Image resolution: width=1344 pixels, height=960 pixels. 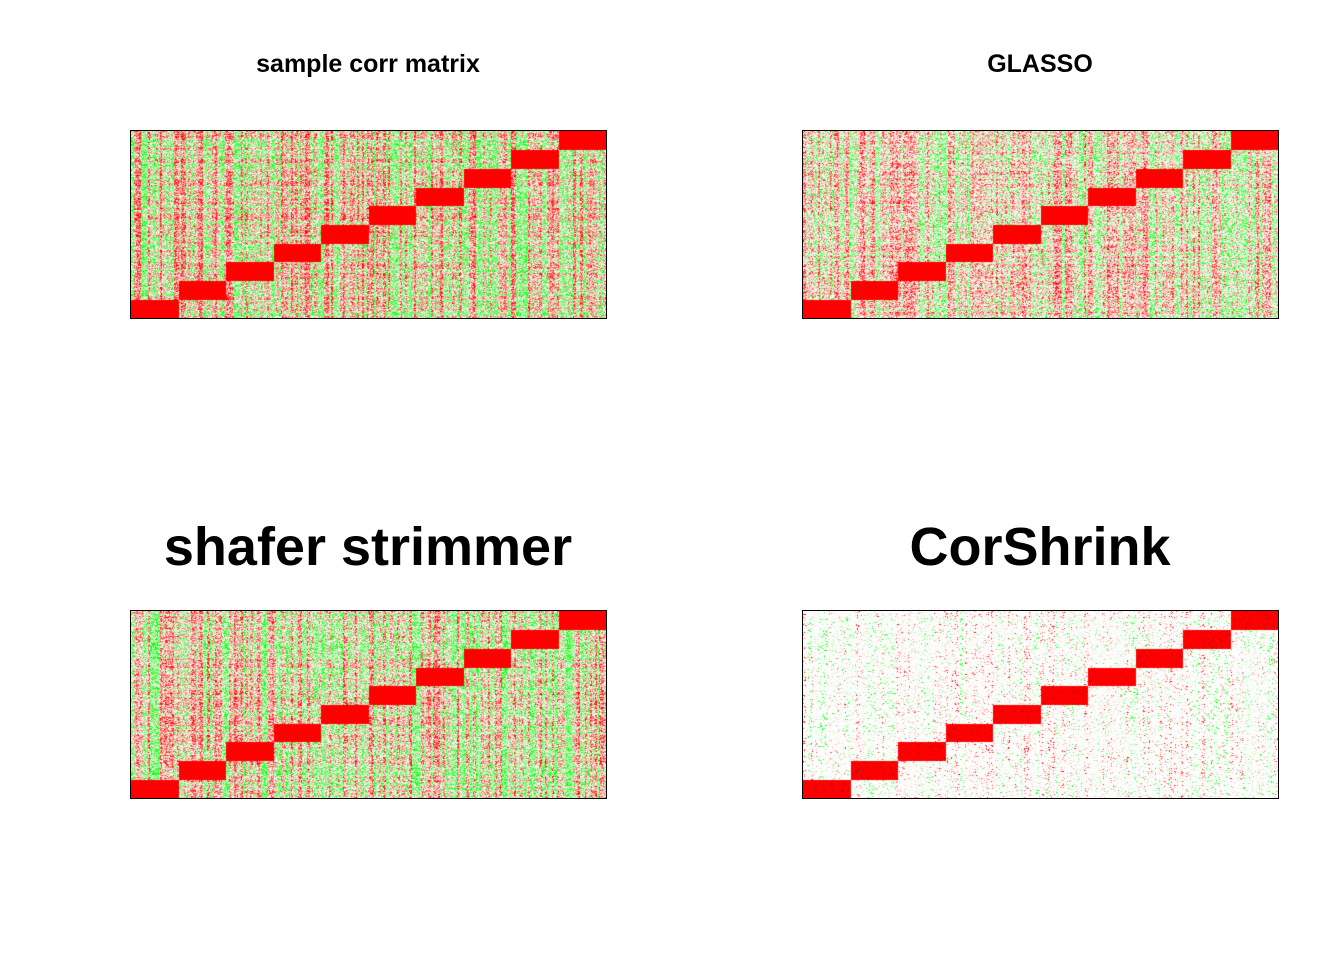 What do you see at coordinates (368, 64) in the screenshot?
I see `chart-title: sample corr matrix` at bounding box center [368, 64].